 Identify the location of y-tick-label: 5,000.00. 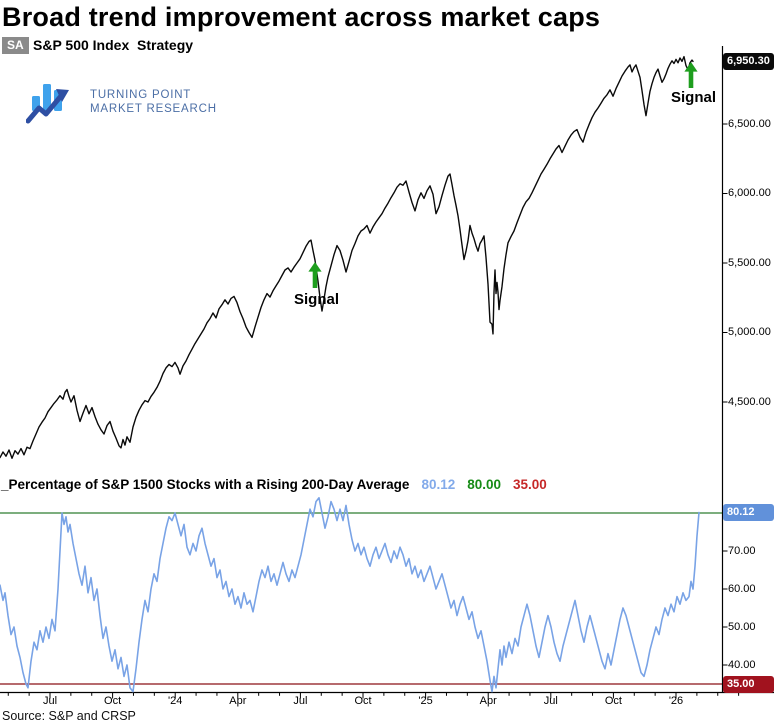
(749, 332).